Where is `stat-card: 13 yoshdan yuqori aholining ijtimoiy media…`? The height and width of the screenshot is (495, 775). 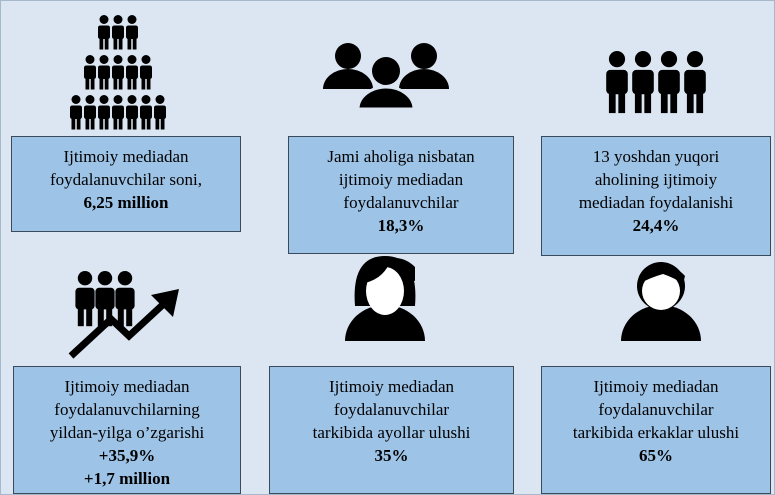 stat-card: 13 yoshdan yuqori aholining ijtimoiy media… is located at coordinates (656, 196).